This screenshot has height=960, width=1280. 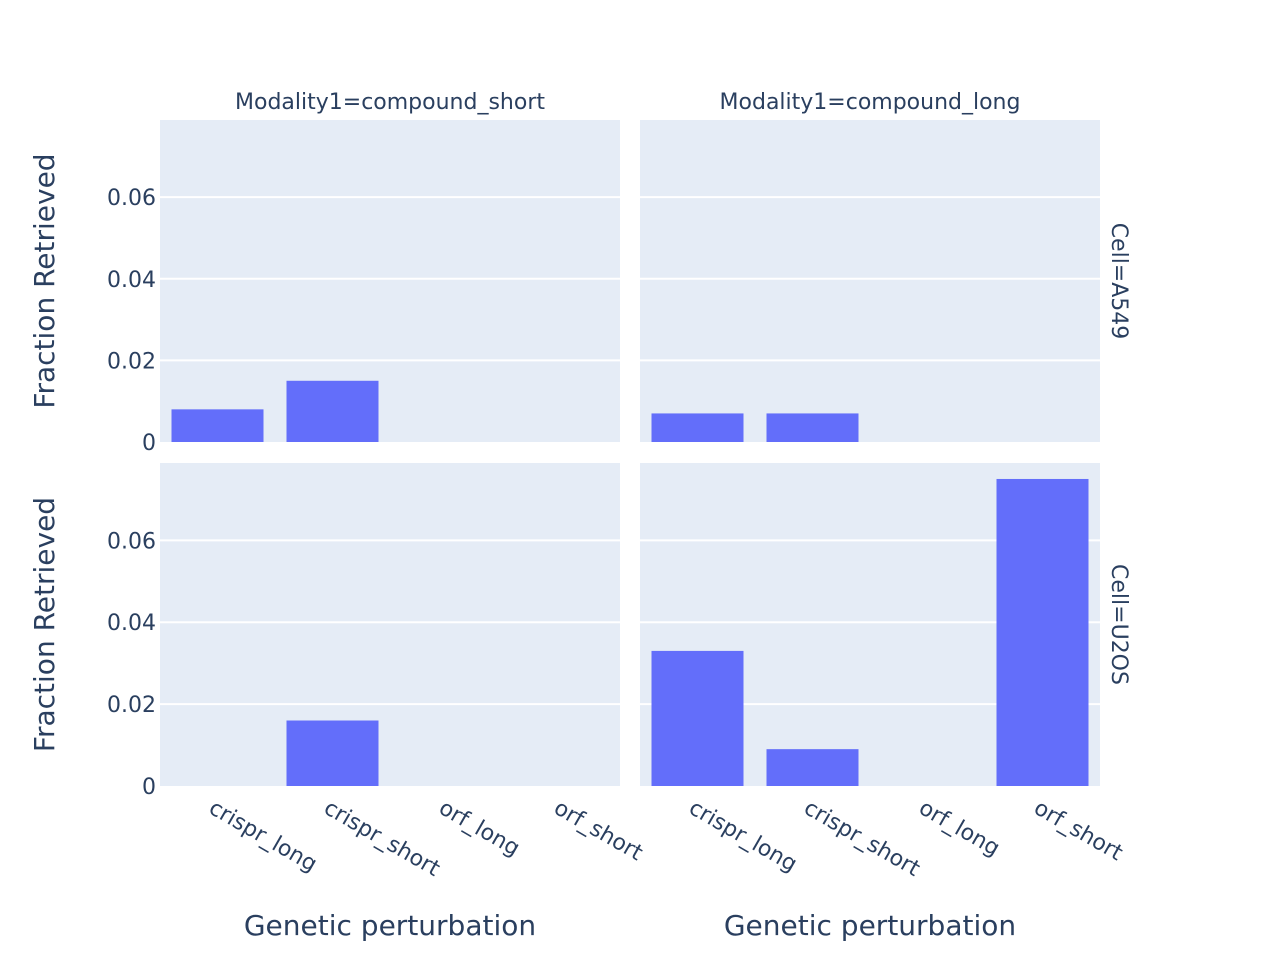 What do you see at coordinates (1042, 632) in the screenshot?
I see `bar-orf-short` at bounding box center [1042, 632].